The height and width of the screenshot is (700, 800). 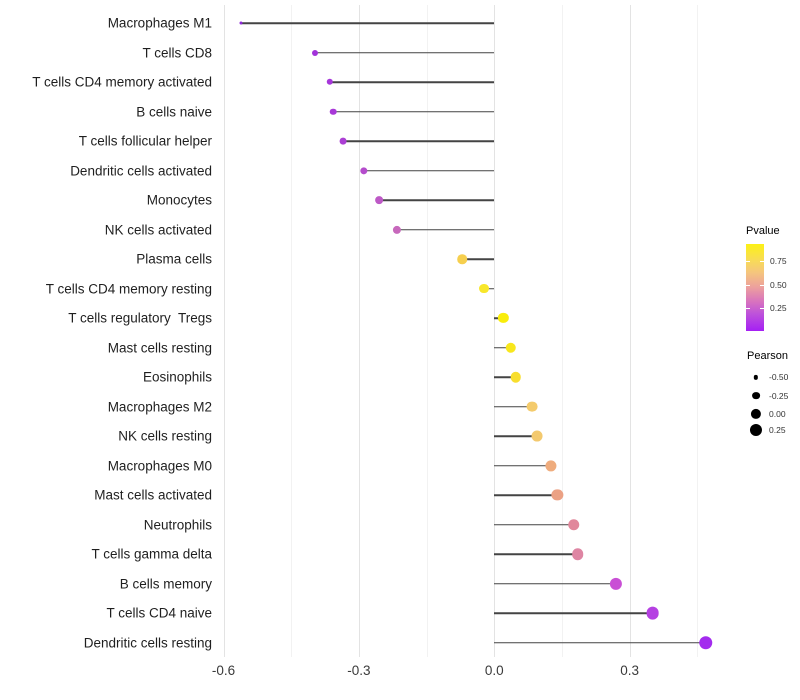 I want to click on colorbar-tick-label: 0.50, so click(x=778, y=285).